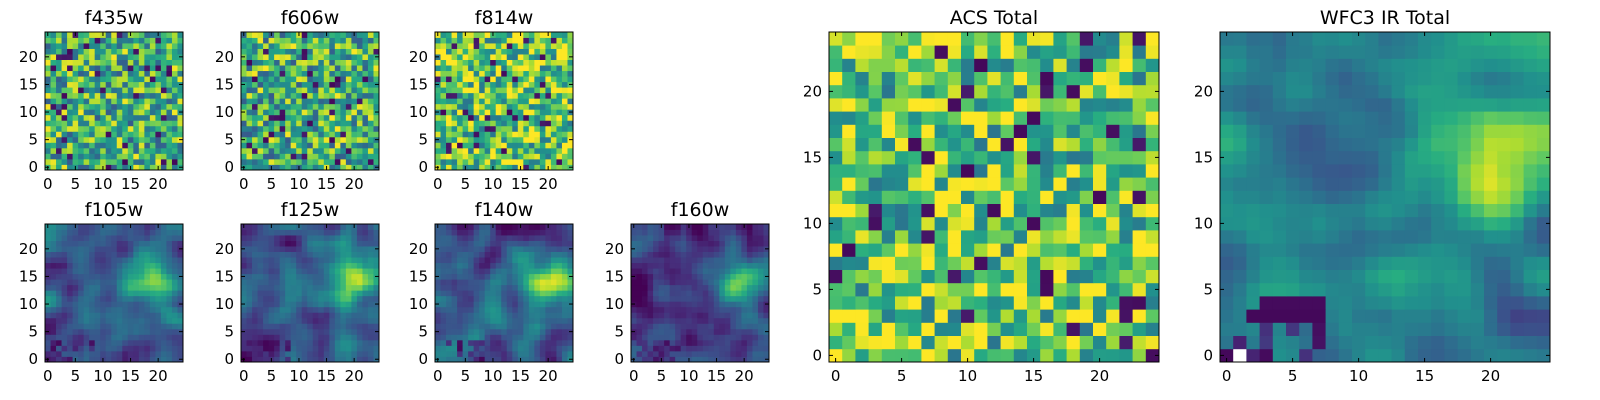 The image size is (1600, 400). What do you see at coordinates (224, 276) in the screenshot?
I see `y-tick-label: 15` at bounding box center [224, 276].